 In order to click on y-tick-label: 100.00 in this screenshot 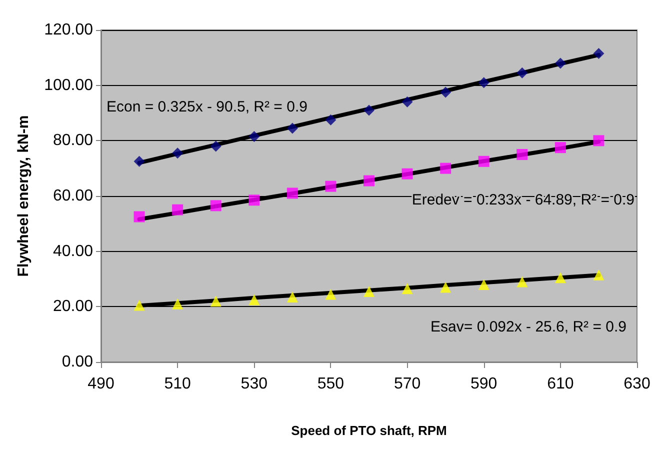, I will do `click(69, 85)`.